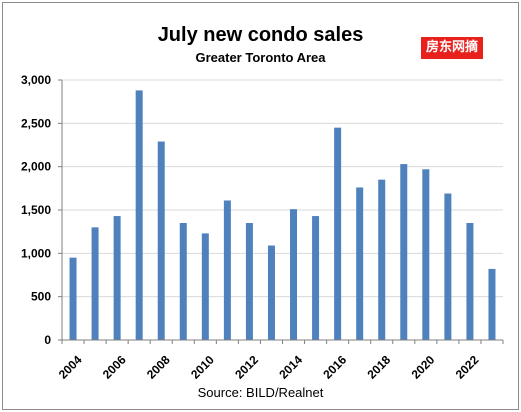 The image size is (521, 412). Describe the element at coordinates (470, 281) in the screenshot. I see `bar-2022` at that location.